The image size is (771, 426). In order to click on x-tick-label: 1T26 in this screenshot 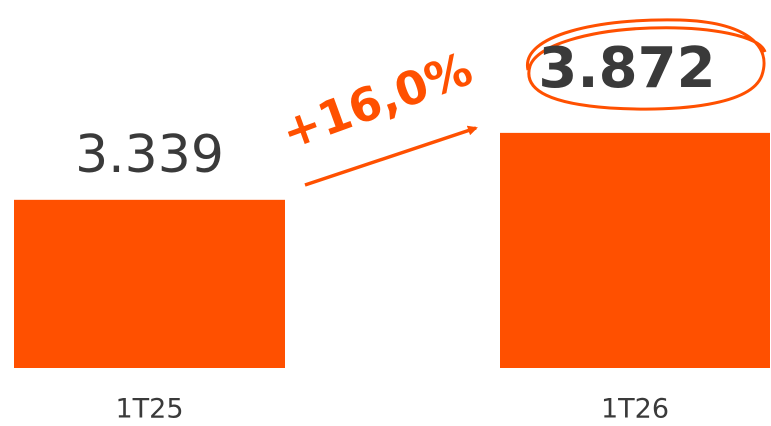, I will do `click(635, 409)`.